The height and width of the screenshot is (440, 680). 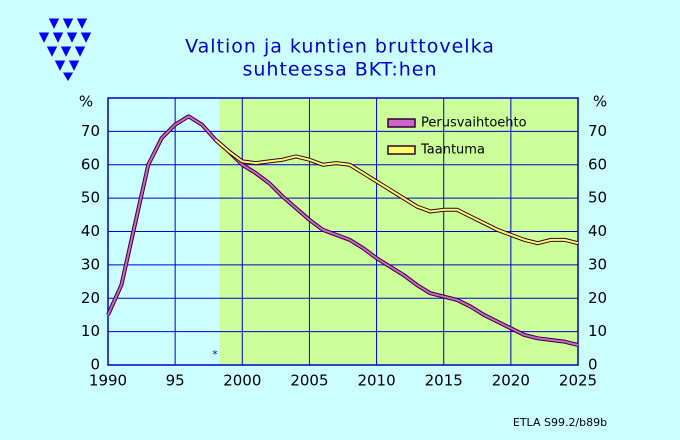 What do you see at coordinates (95, 365) in the screenshot?
I see `y-tick-label: 0` at bounding box center [95, 365].